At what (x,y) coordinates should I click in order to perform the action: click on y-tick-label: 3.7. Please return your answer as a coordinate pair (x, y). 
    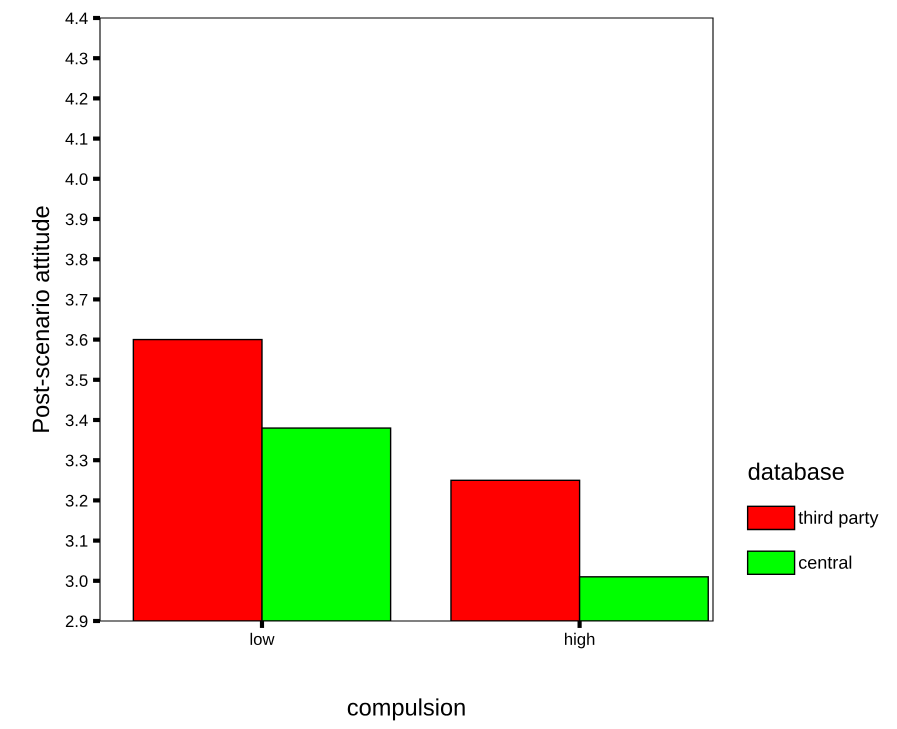
    Looking at the image, I should click on (77, 300).